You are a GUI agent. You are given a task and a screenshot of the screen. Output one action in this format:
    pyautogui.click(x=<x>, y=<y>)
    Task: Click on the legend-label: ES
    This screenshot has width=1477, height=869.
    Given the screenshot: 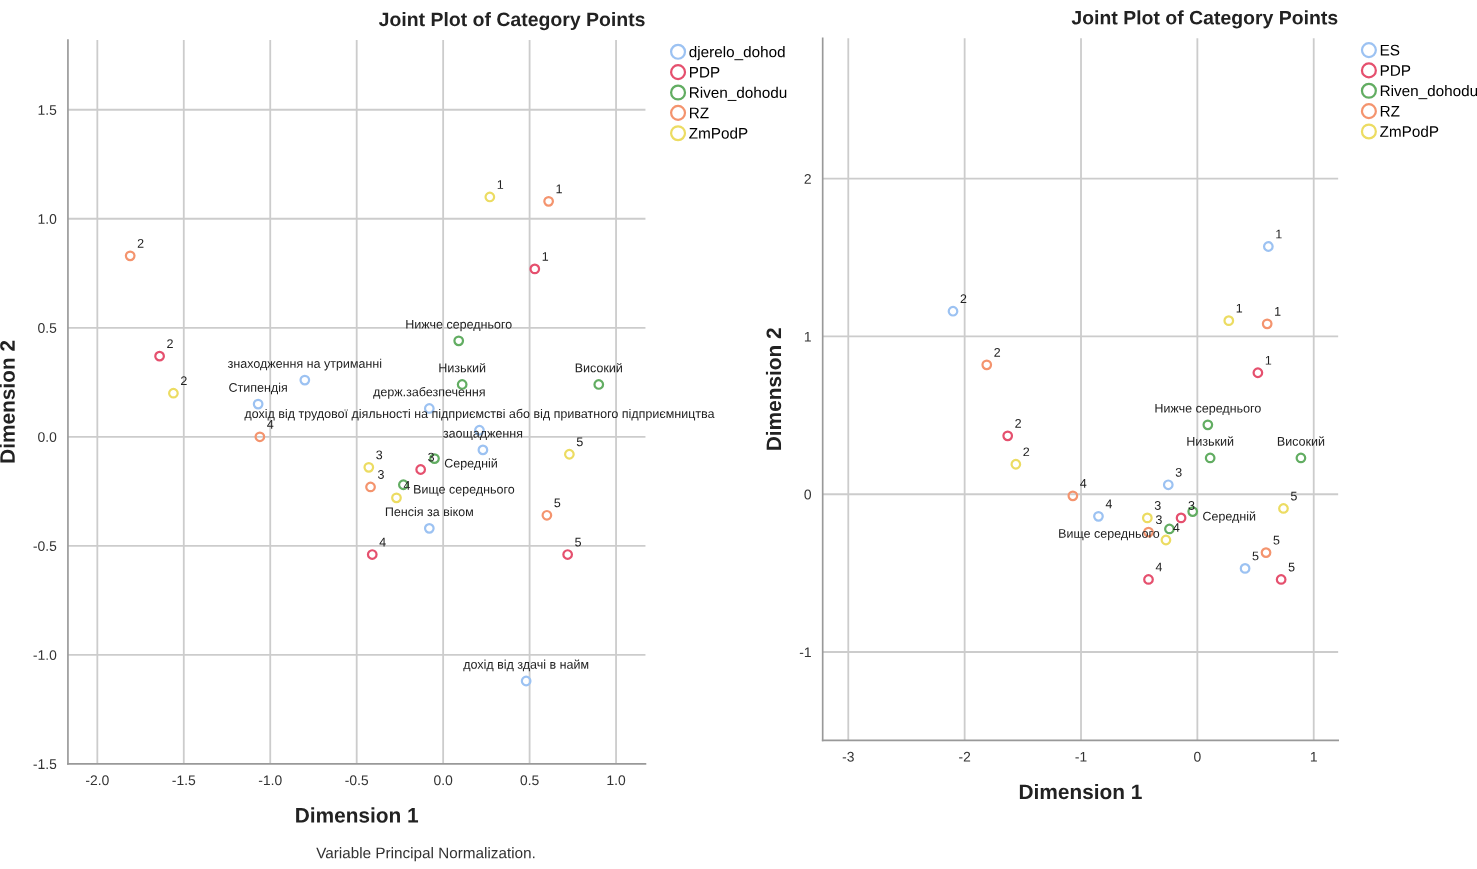 What is the action you would take?
    pyautogui.click(x=1390, y=50)
    